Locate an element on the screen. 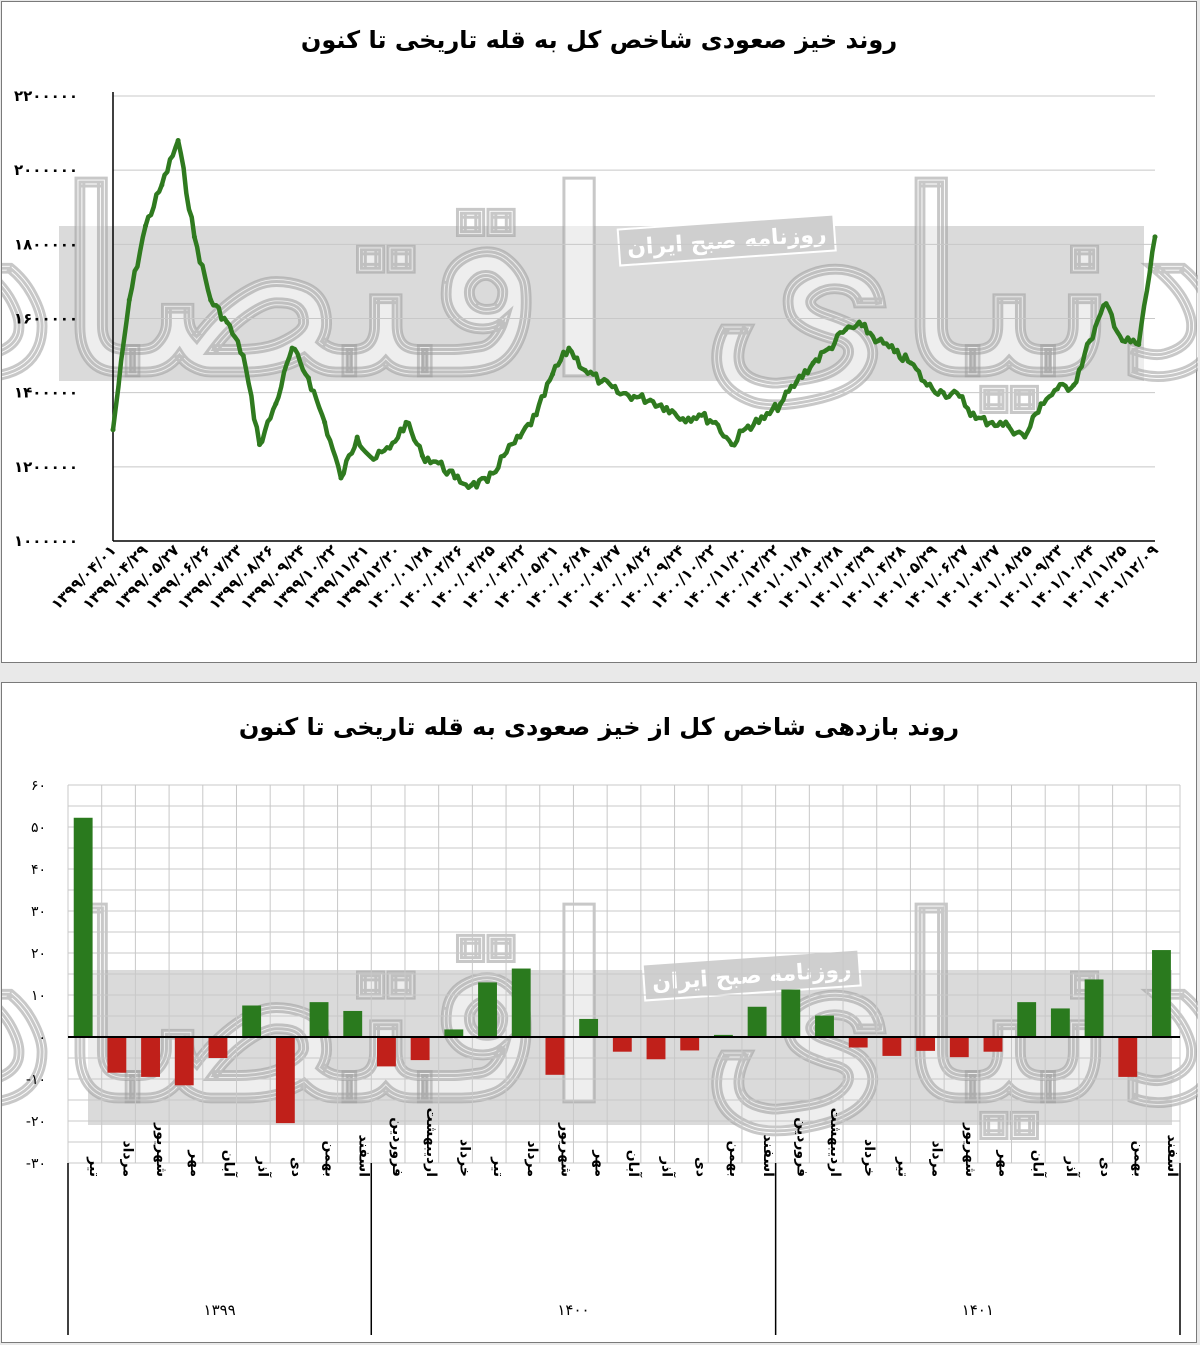 This screenshot has width=1200, height=1345. y-tick-label: ۵۰ is located at coordinates (38, 828).